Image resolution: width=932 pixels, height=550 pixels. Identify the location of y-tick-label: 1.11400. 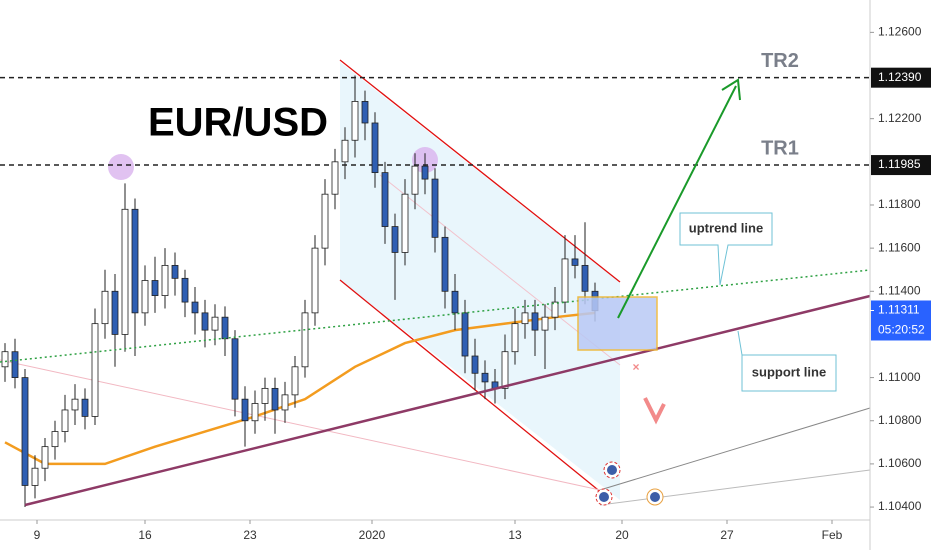
(899, 290).